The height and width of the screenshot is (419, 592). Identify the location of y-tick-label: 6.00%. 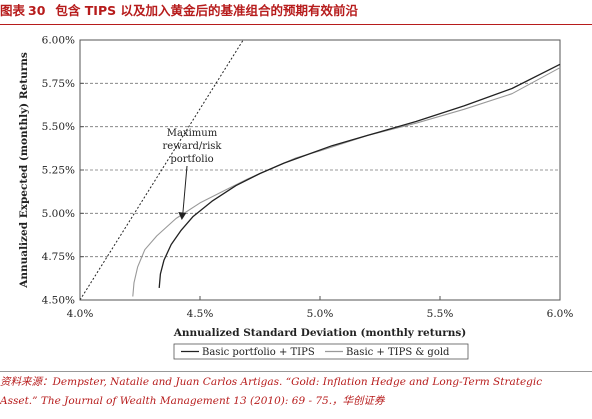
(58, 41).